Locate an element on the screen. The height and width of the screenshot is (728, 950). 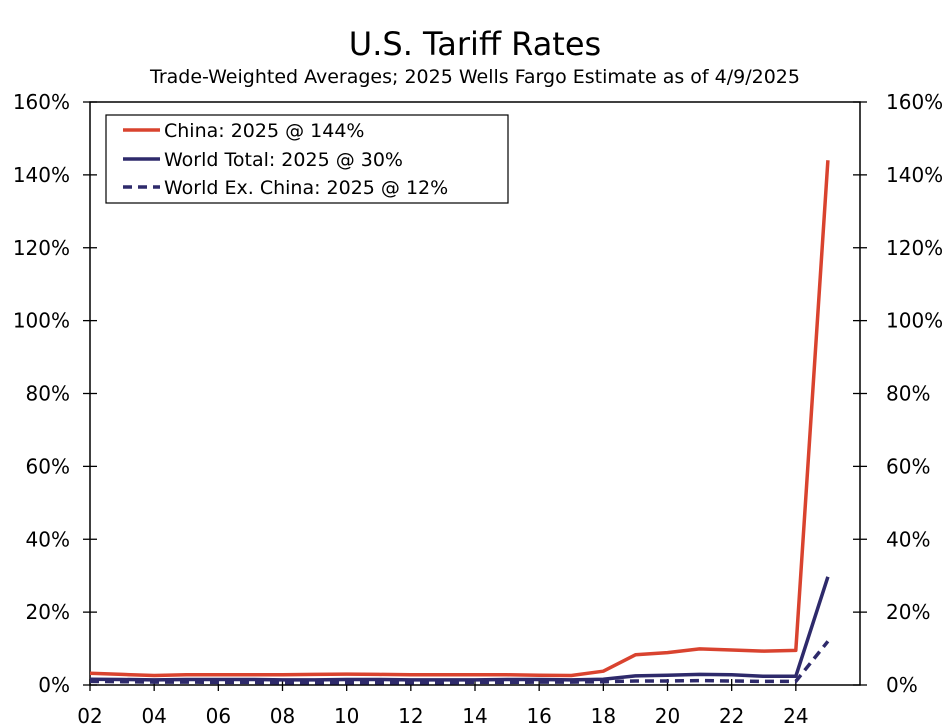
y-tick-label-right: 120% is located at coordinates (914, 248).